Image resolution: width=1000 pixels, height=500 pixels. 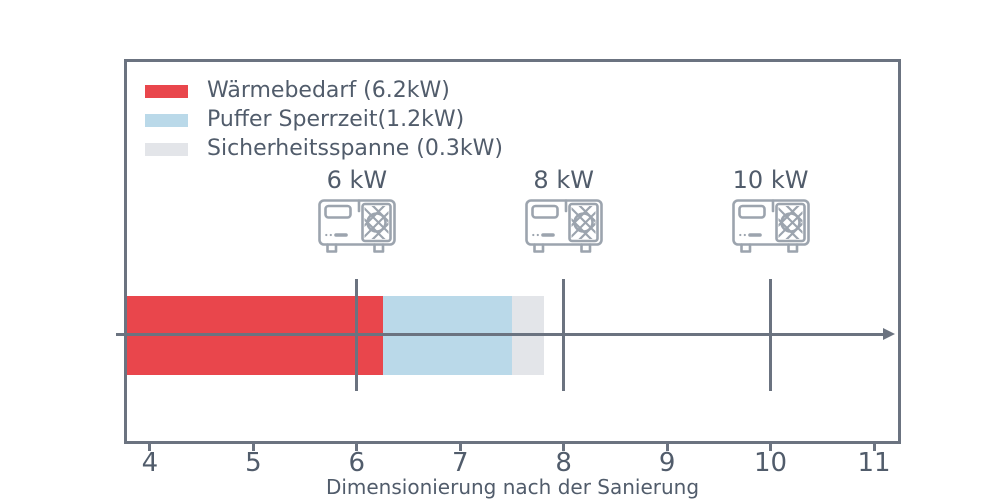 I want to click on marker-line-8kw, so click(x=564, y=335).